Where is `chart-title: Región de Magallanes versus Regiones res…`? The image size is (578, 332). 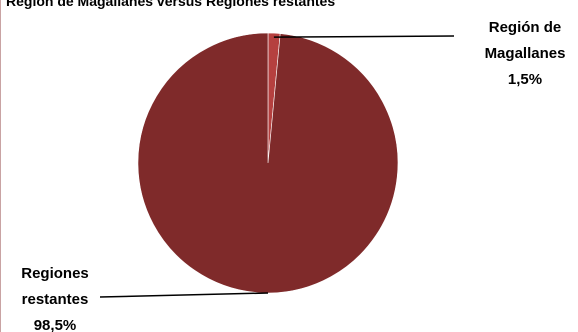
chart-title: Región de Magallanes versus Regiones res… is located at coordinates (170, 4).